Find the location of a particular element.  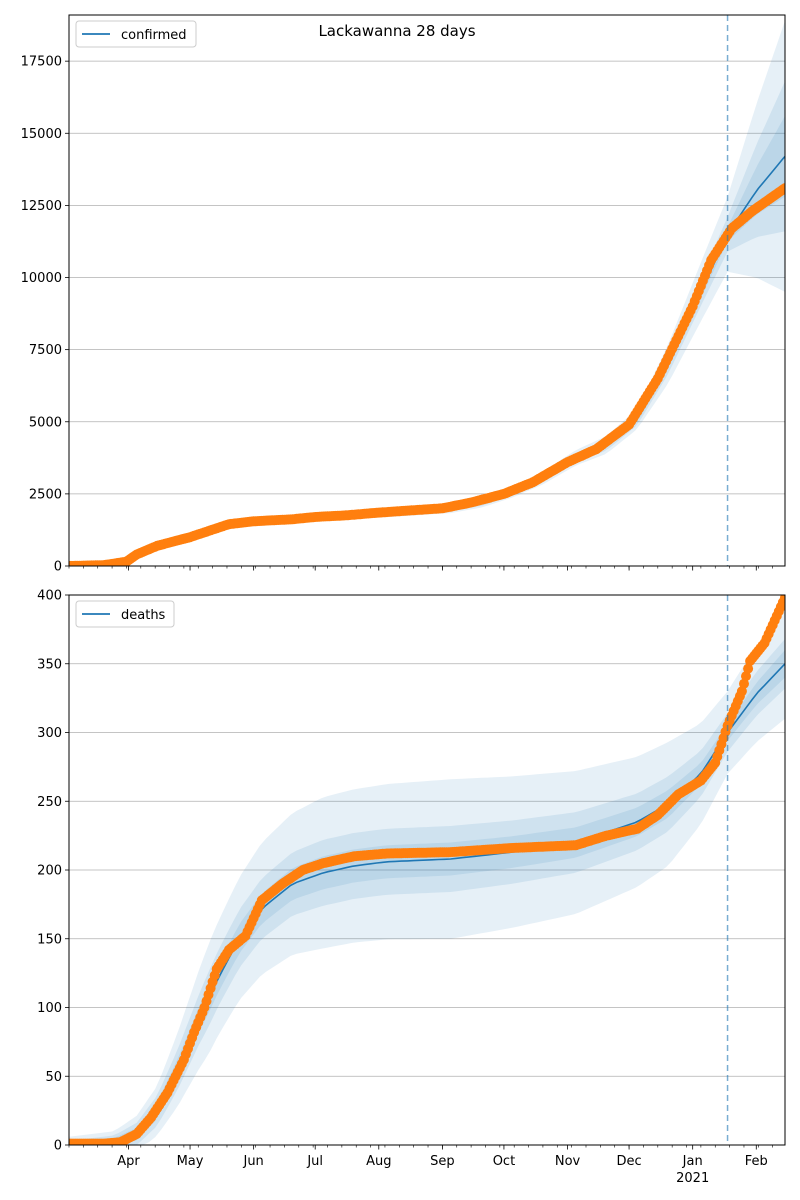

deaths-legend: deaths is located at coordinates (125, 614).